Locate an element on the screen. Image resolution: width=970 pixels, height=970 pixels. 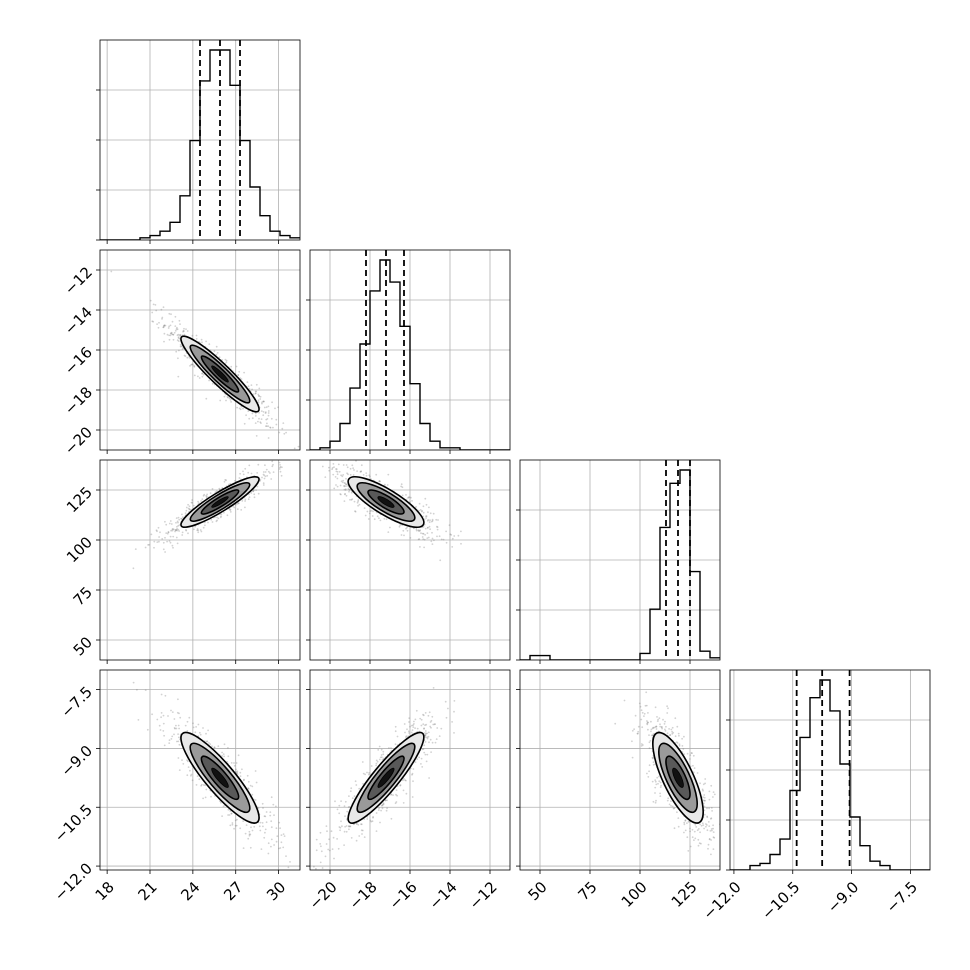
x-tick-label: −12.0 is located at coordinates (721, 900).